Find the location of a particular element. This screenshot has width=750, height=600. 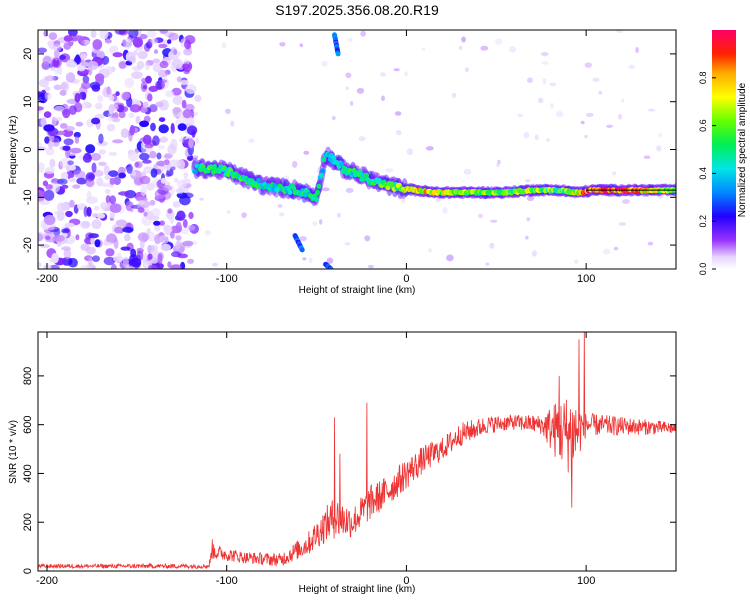

colorbar-tick-label: 0.6 is located at coordinates (703, 125).